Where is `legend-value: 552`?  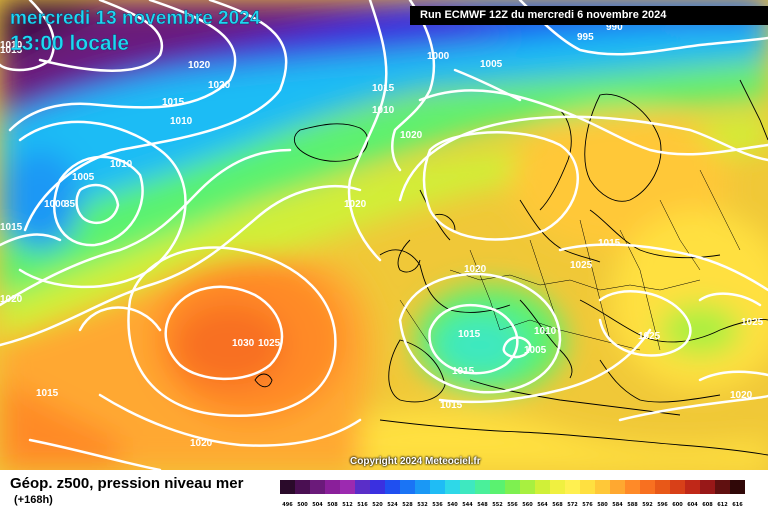 legend-value: 552 is located at coordinates (497, 505).